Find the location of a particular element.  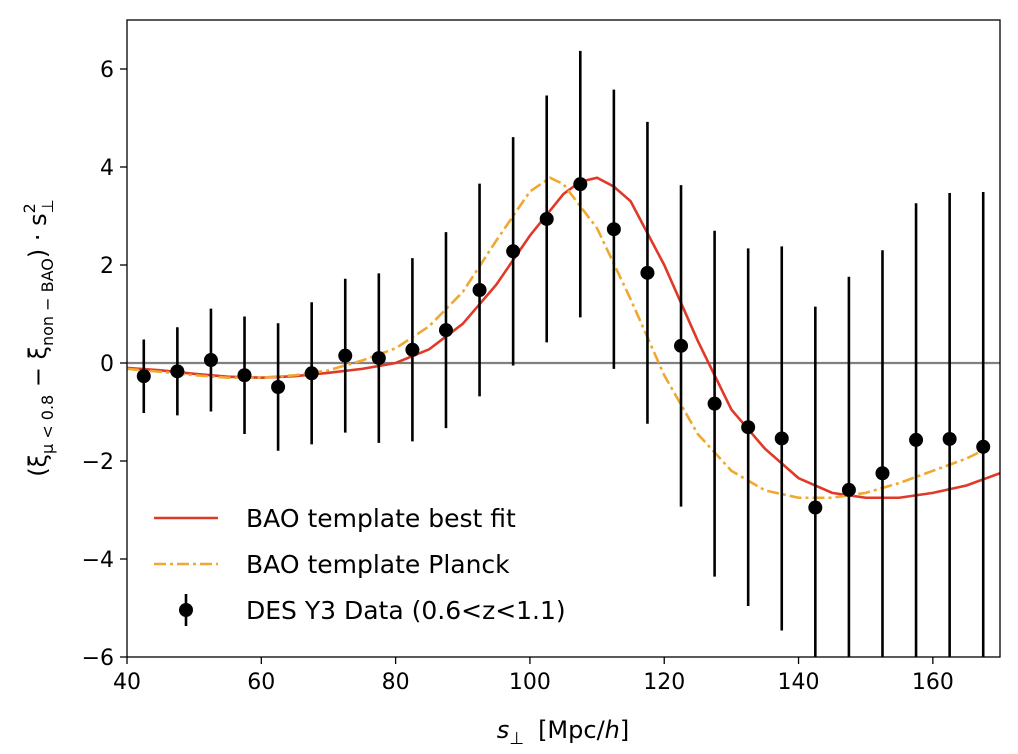

legend-label-data: DES Y3 Data (0.6<z<1.1) is located at coordinates (406, 610).